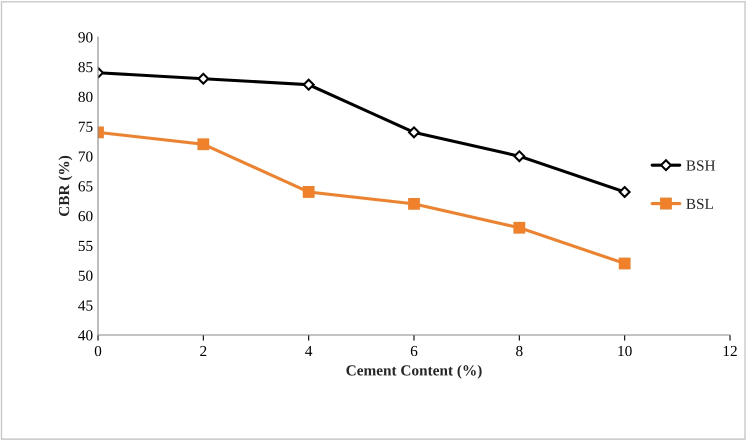 Image resolution: width=748 pixels, height=440 pixels. Describe the element at coordinates (85, 216) in the screenshot. I see `y-tick-label: 60` at that location.